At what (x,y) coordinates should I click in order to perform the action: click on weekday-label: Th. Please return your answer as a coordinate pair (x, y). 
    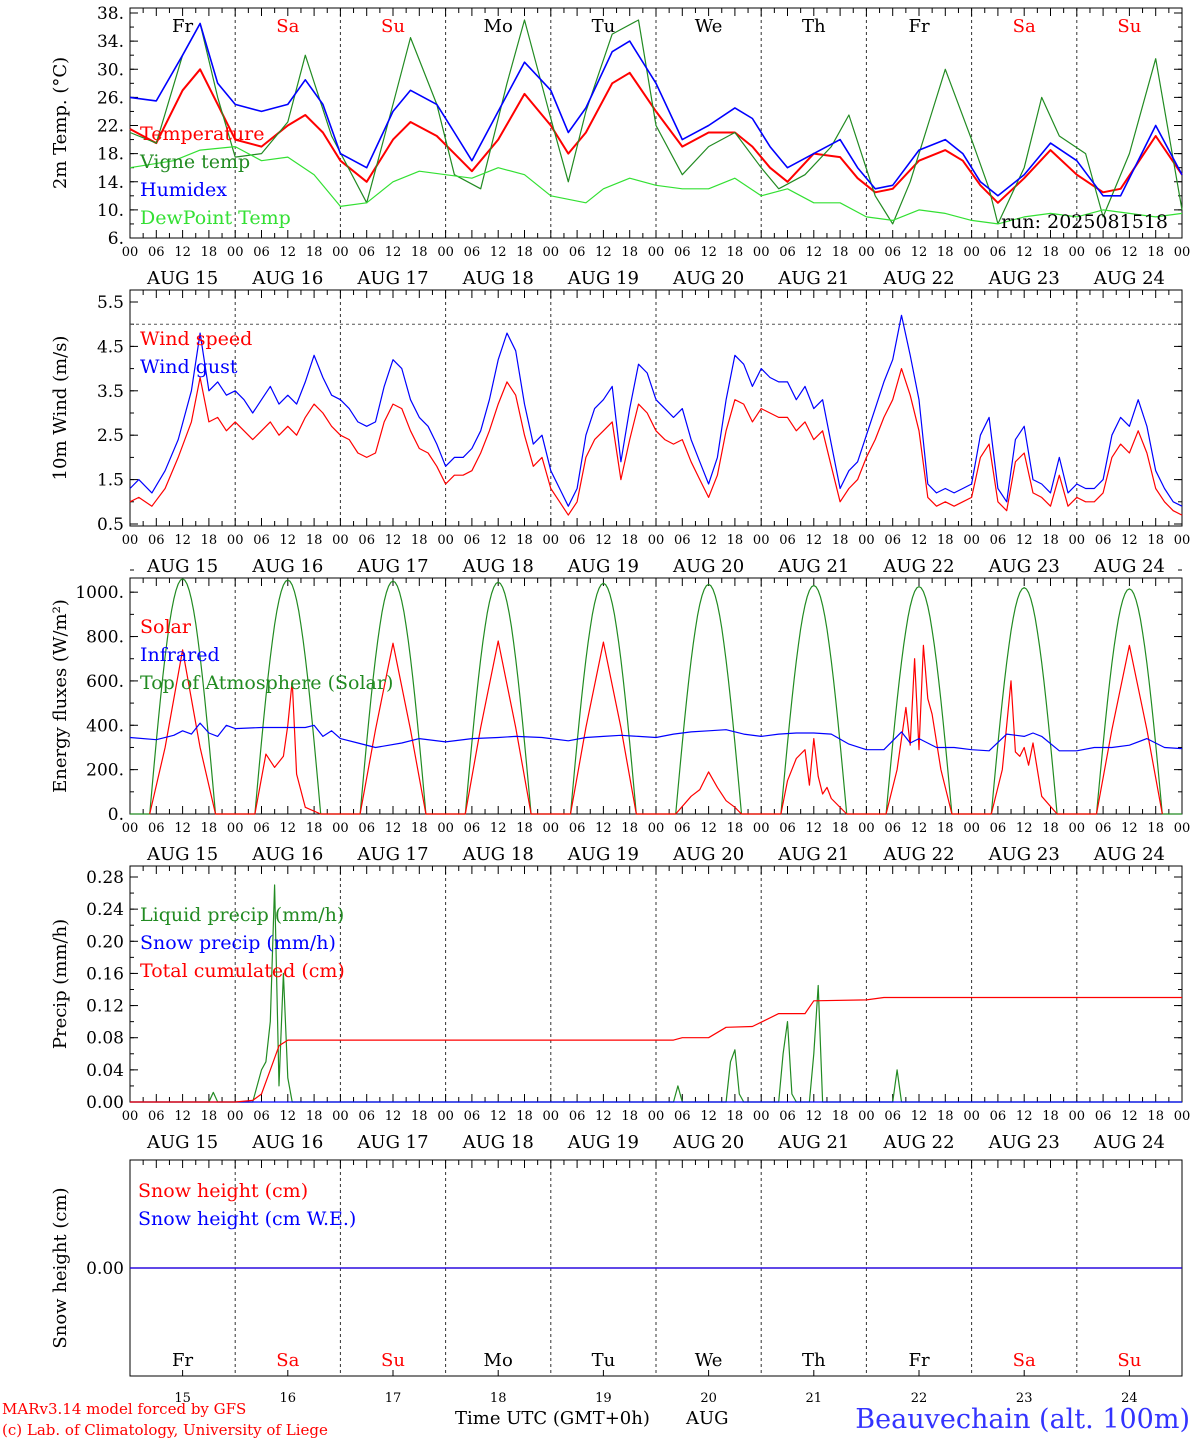
    Looking at the image, I should click on (814, 26).